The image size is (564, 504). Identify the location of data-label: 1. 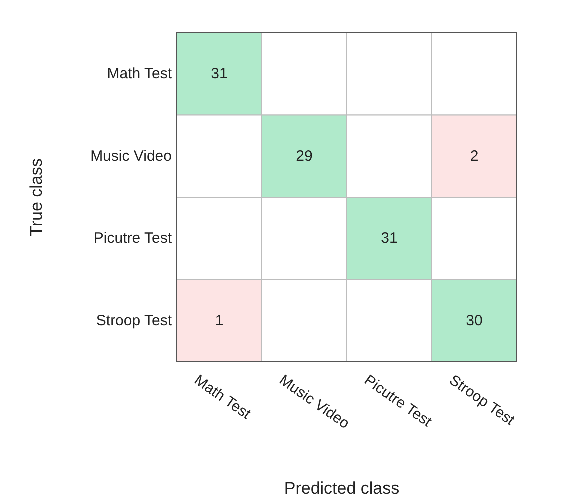
(219, 321).